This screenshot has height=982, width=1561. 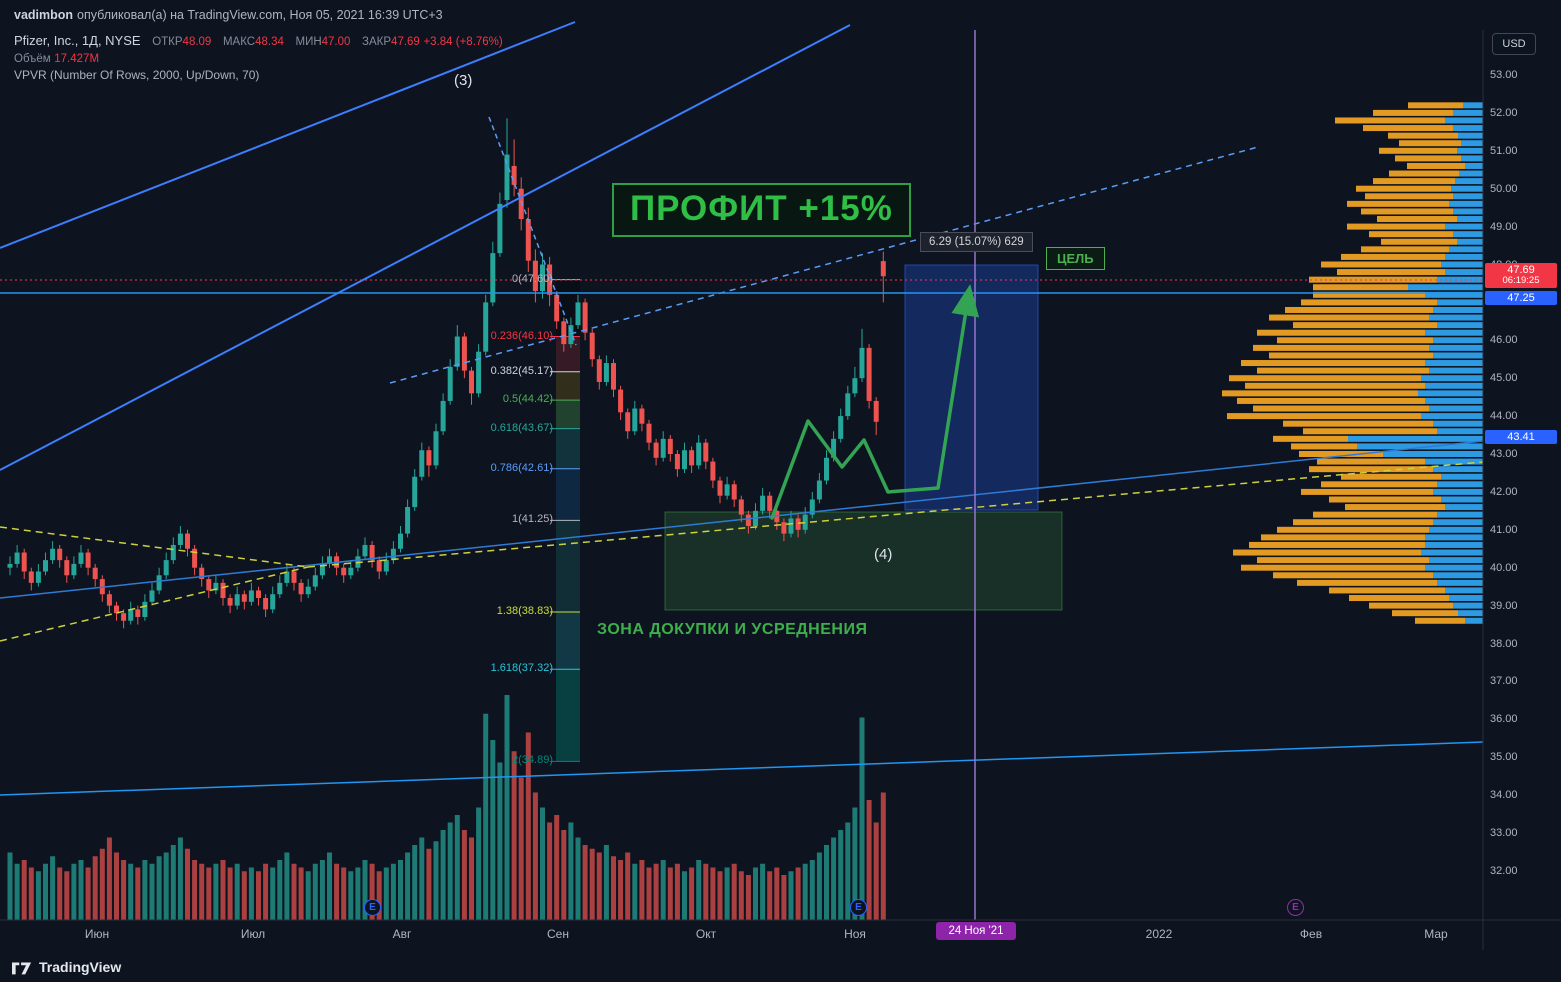 What do you see at coordinates (1504, 150) in the screenshot?
I see `price-tick-label: 51.00` at bounding box center [1504, 150].